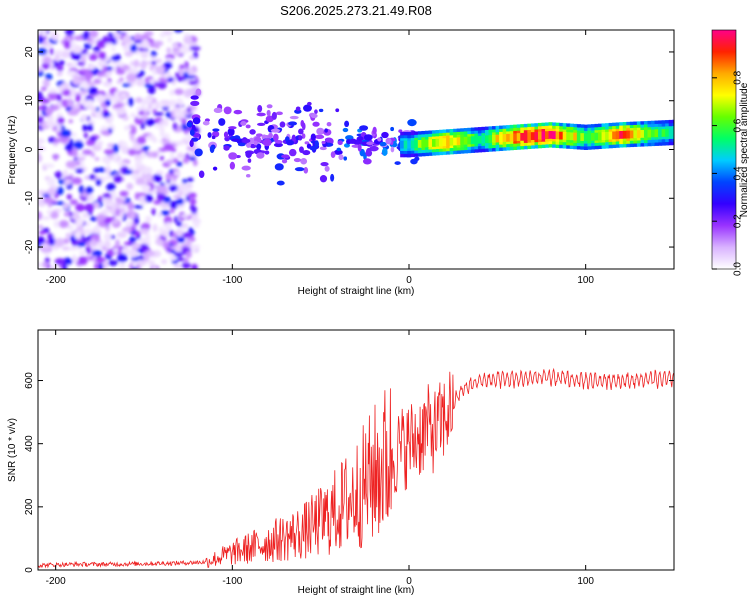 The width and height of the screenshot is (750, 605). Describe the element at coordinates (737, 221) in the screenshot. I see `colorbar-tick-label: 0.2` at that location.